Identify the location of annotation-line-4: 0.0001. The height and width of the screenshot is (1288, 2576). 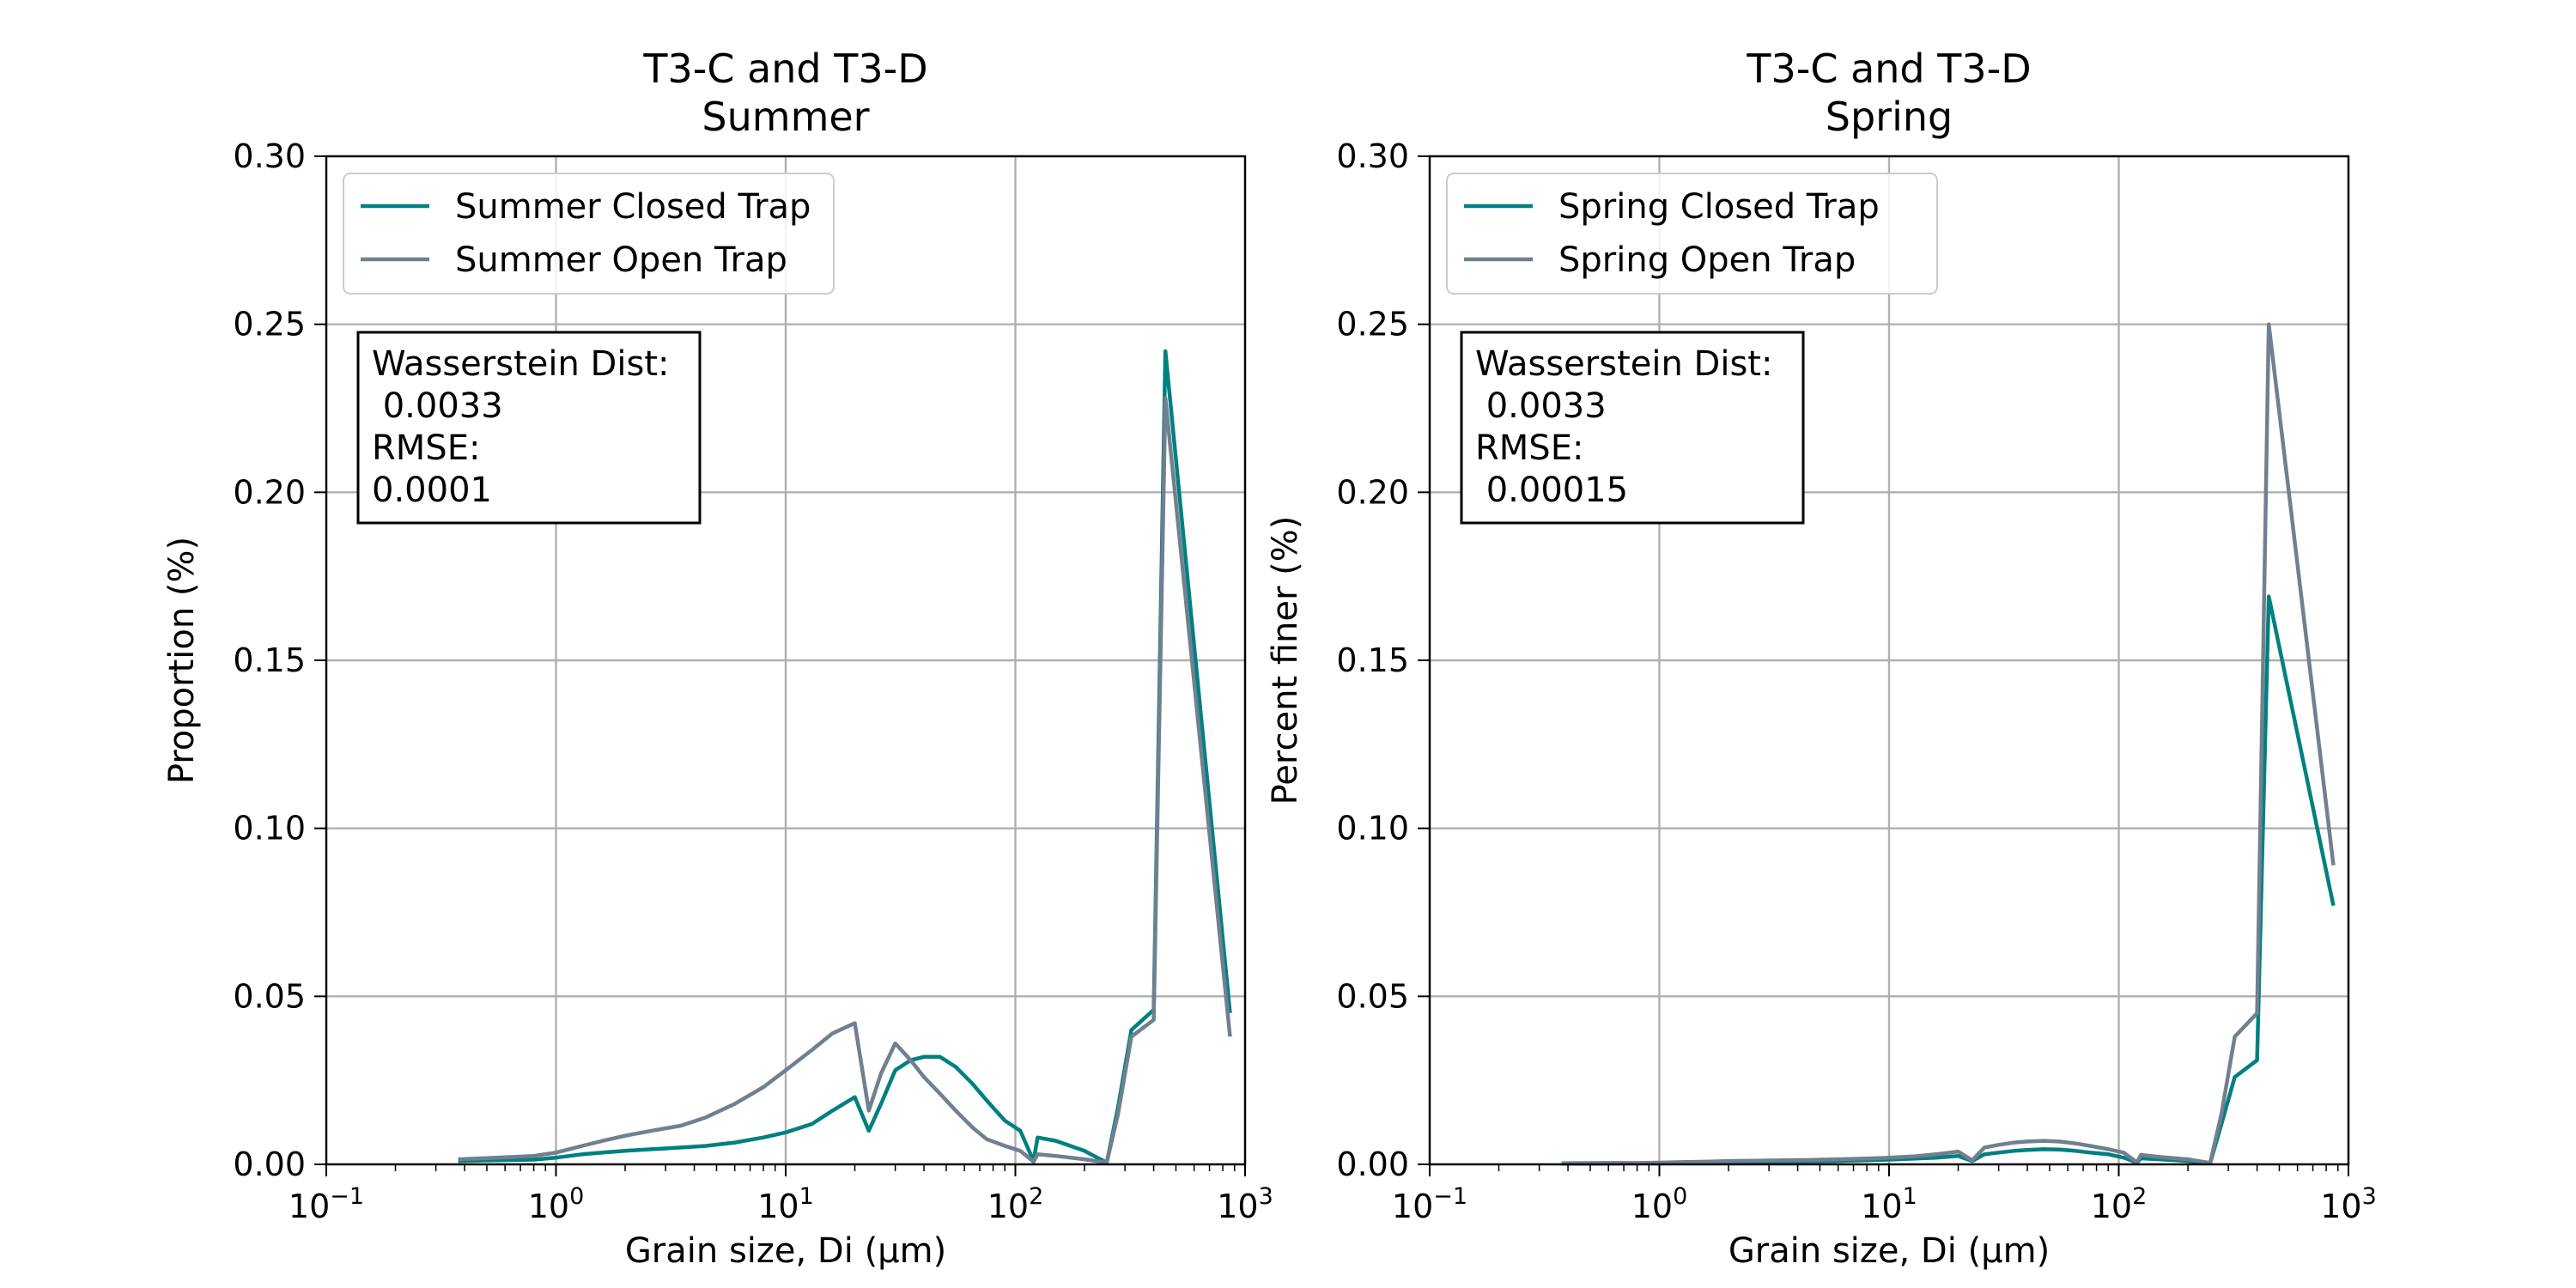
(432, 490).